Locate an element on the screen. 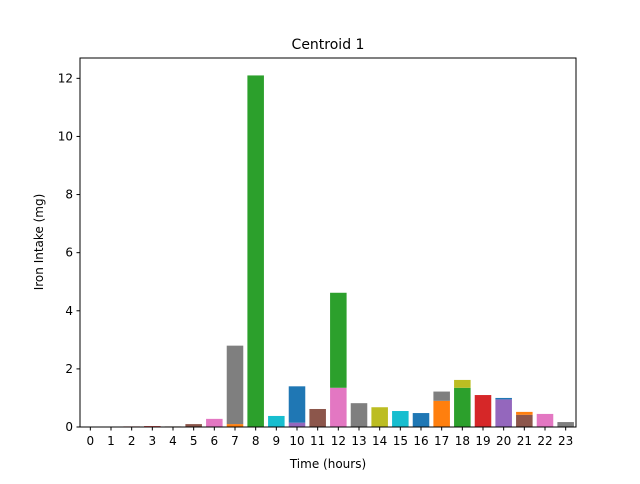  x-tick-label: 11 is located at coordinates (317, 441).